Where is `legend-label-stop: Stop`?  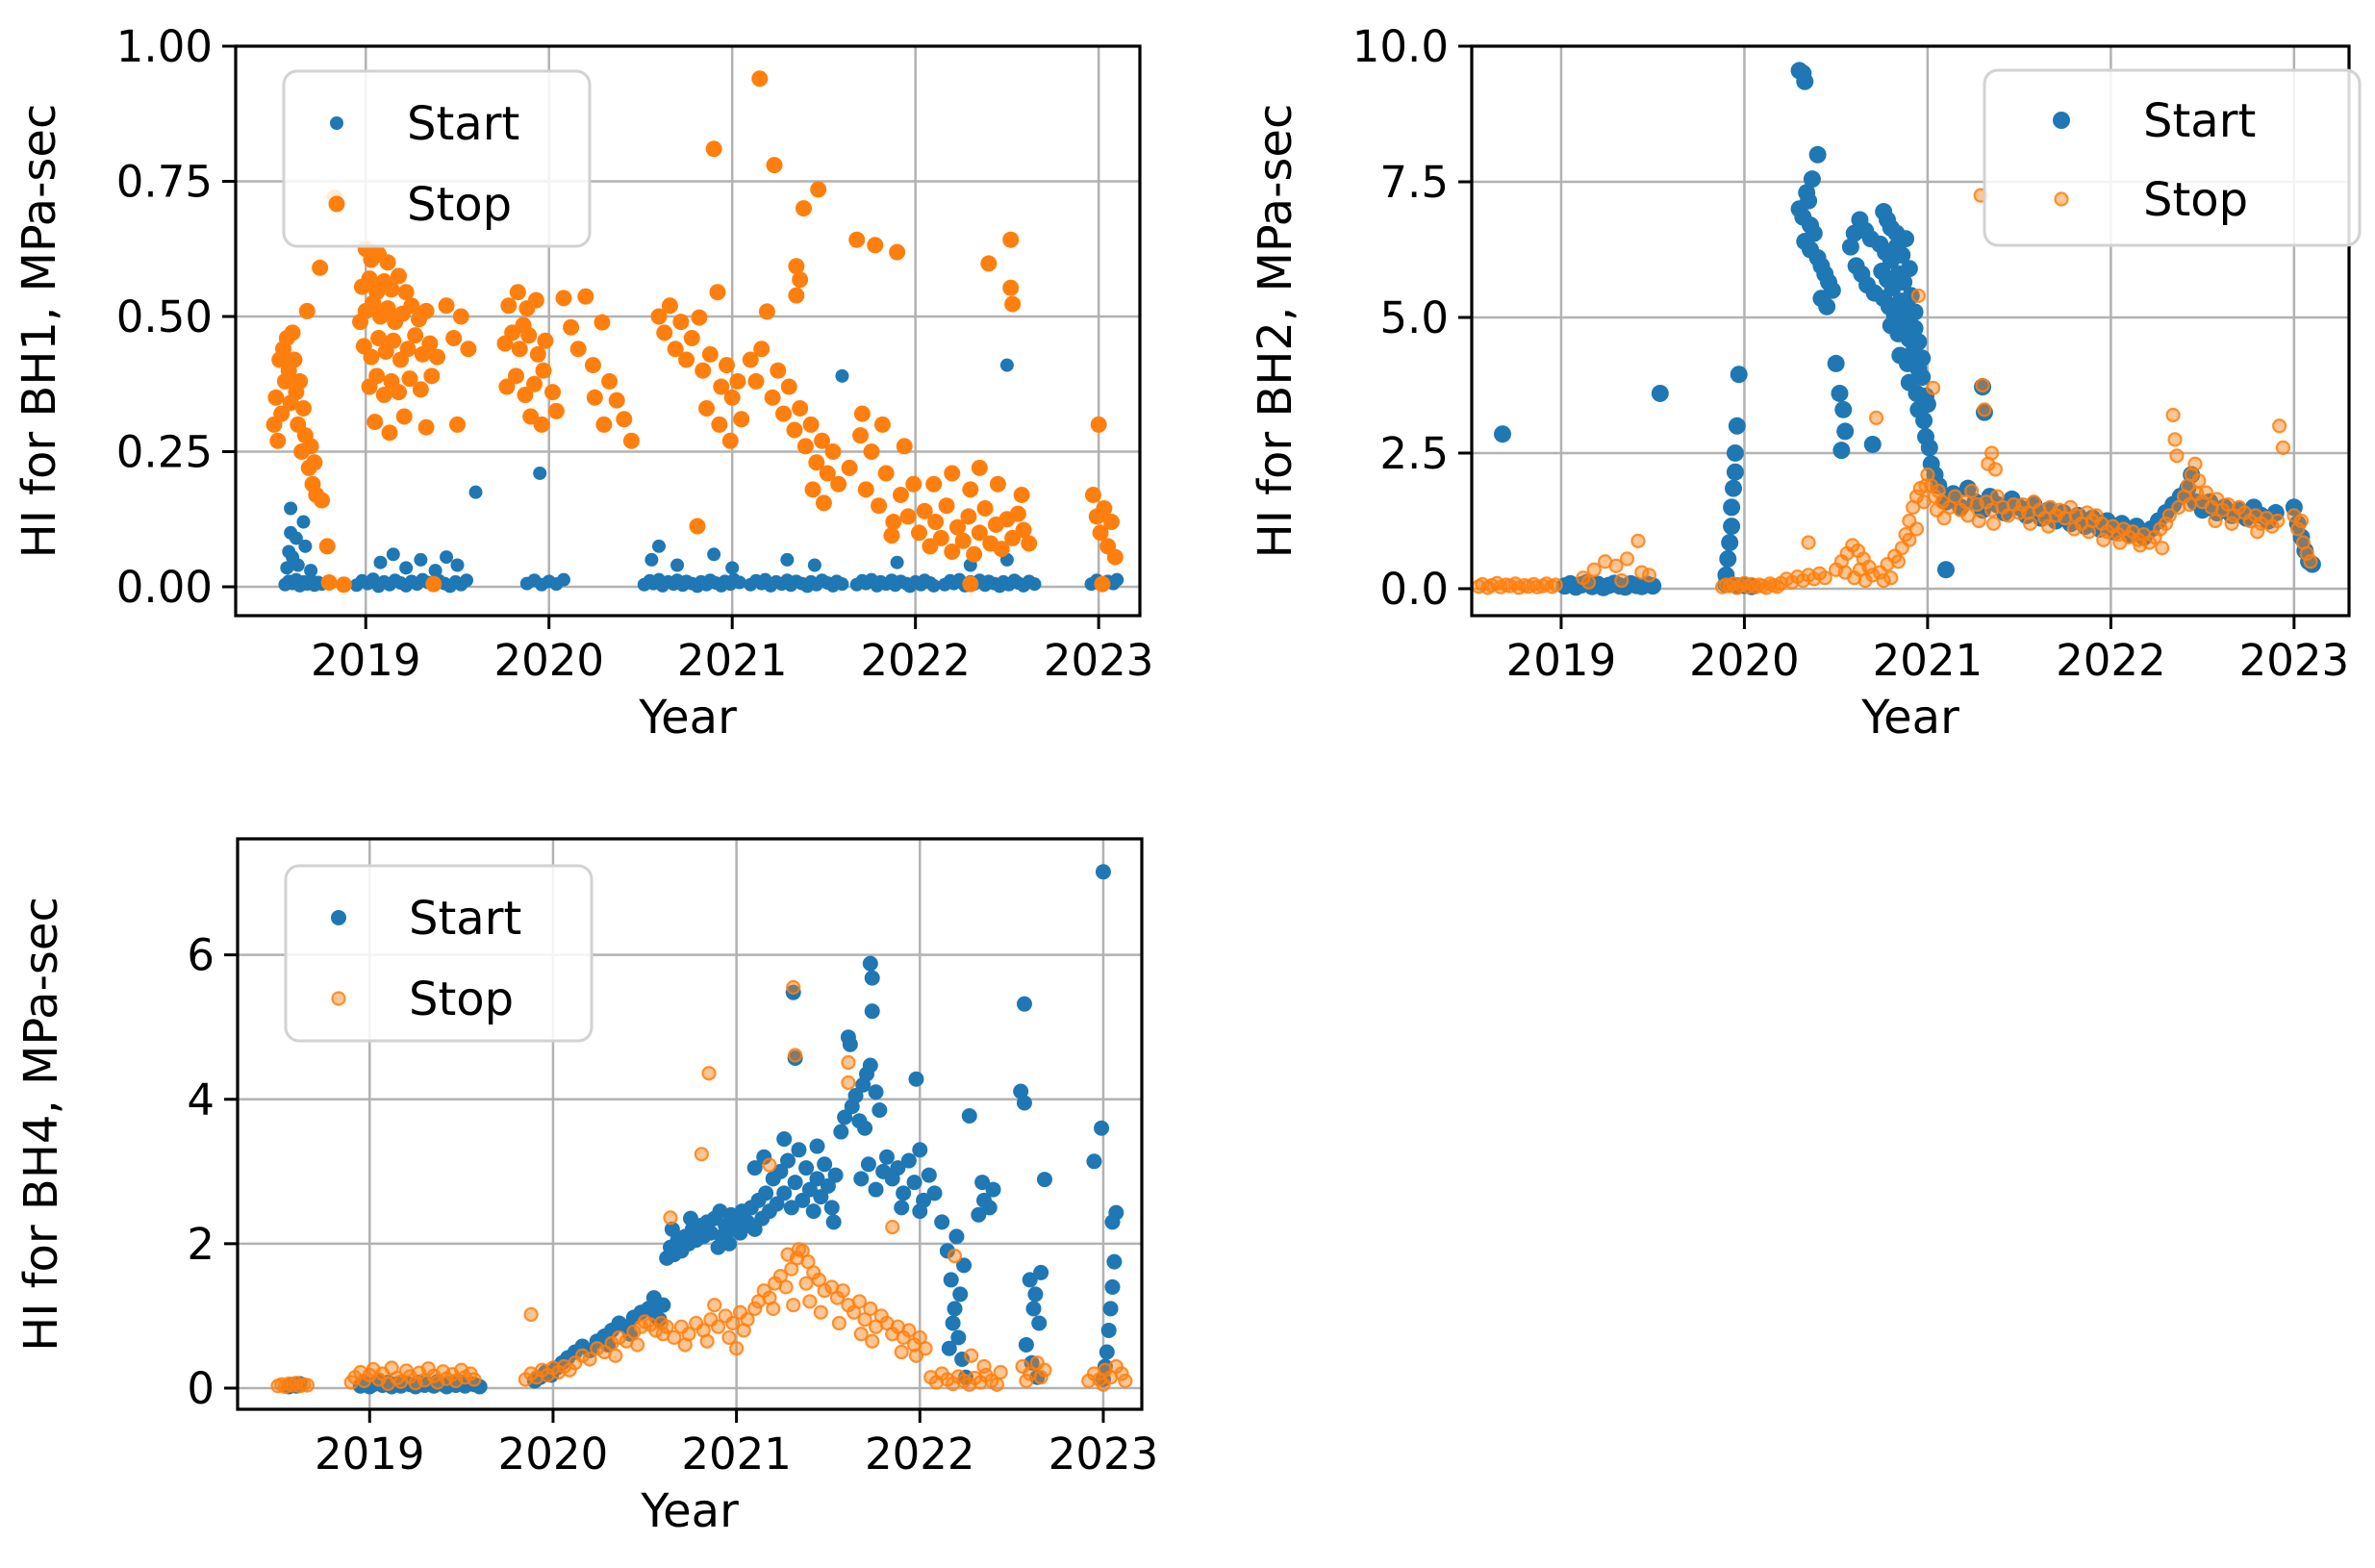 legend-label-stop: Stop is located at coordinates (2195, 200).